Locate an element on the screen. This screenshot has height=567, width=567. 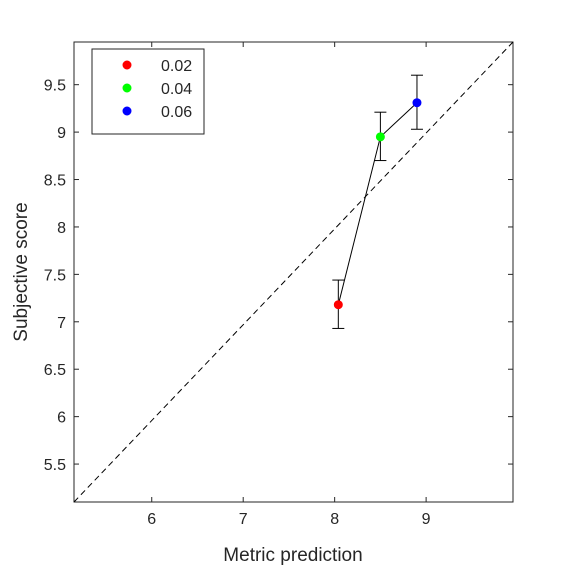
x-tick-label: 9 is located at coordinates (426, 519).